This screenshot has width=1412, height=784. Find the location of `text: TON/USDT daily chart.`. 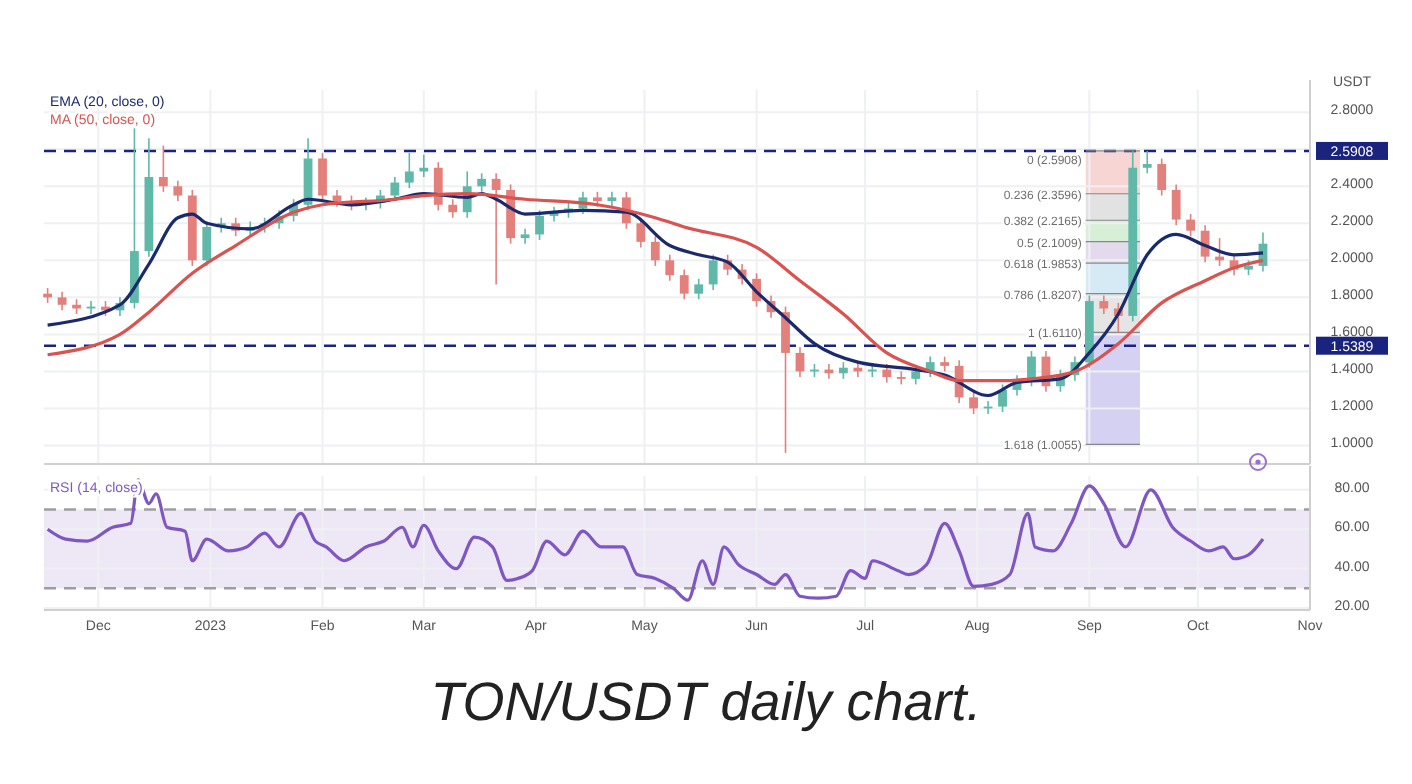

text: TON/USDT daily chart. is located at coordinates (706, 702).